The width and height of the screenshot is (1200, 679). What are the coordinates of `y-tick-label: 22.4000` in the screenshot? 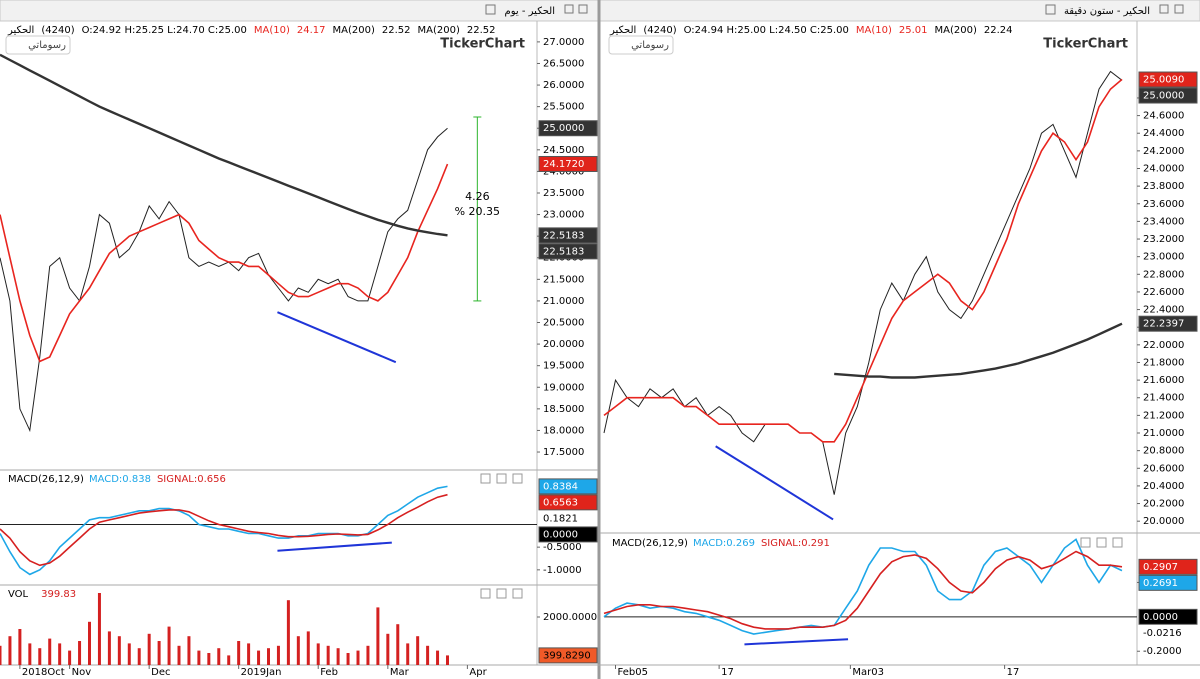 It's located at (1163, 310).